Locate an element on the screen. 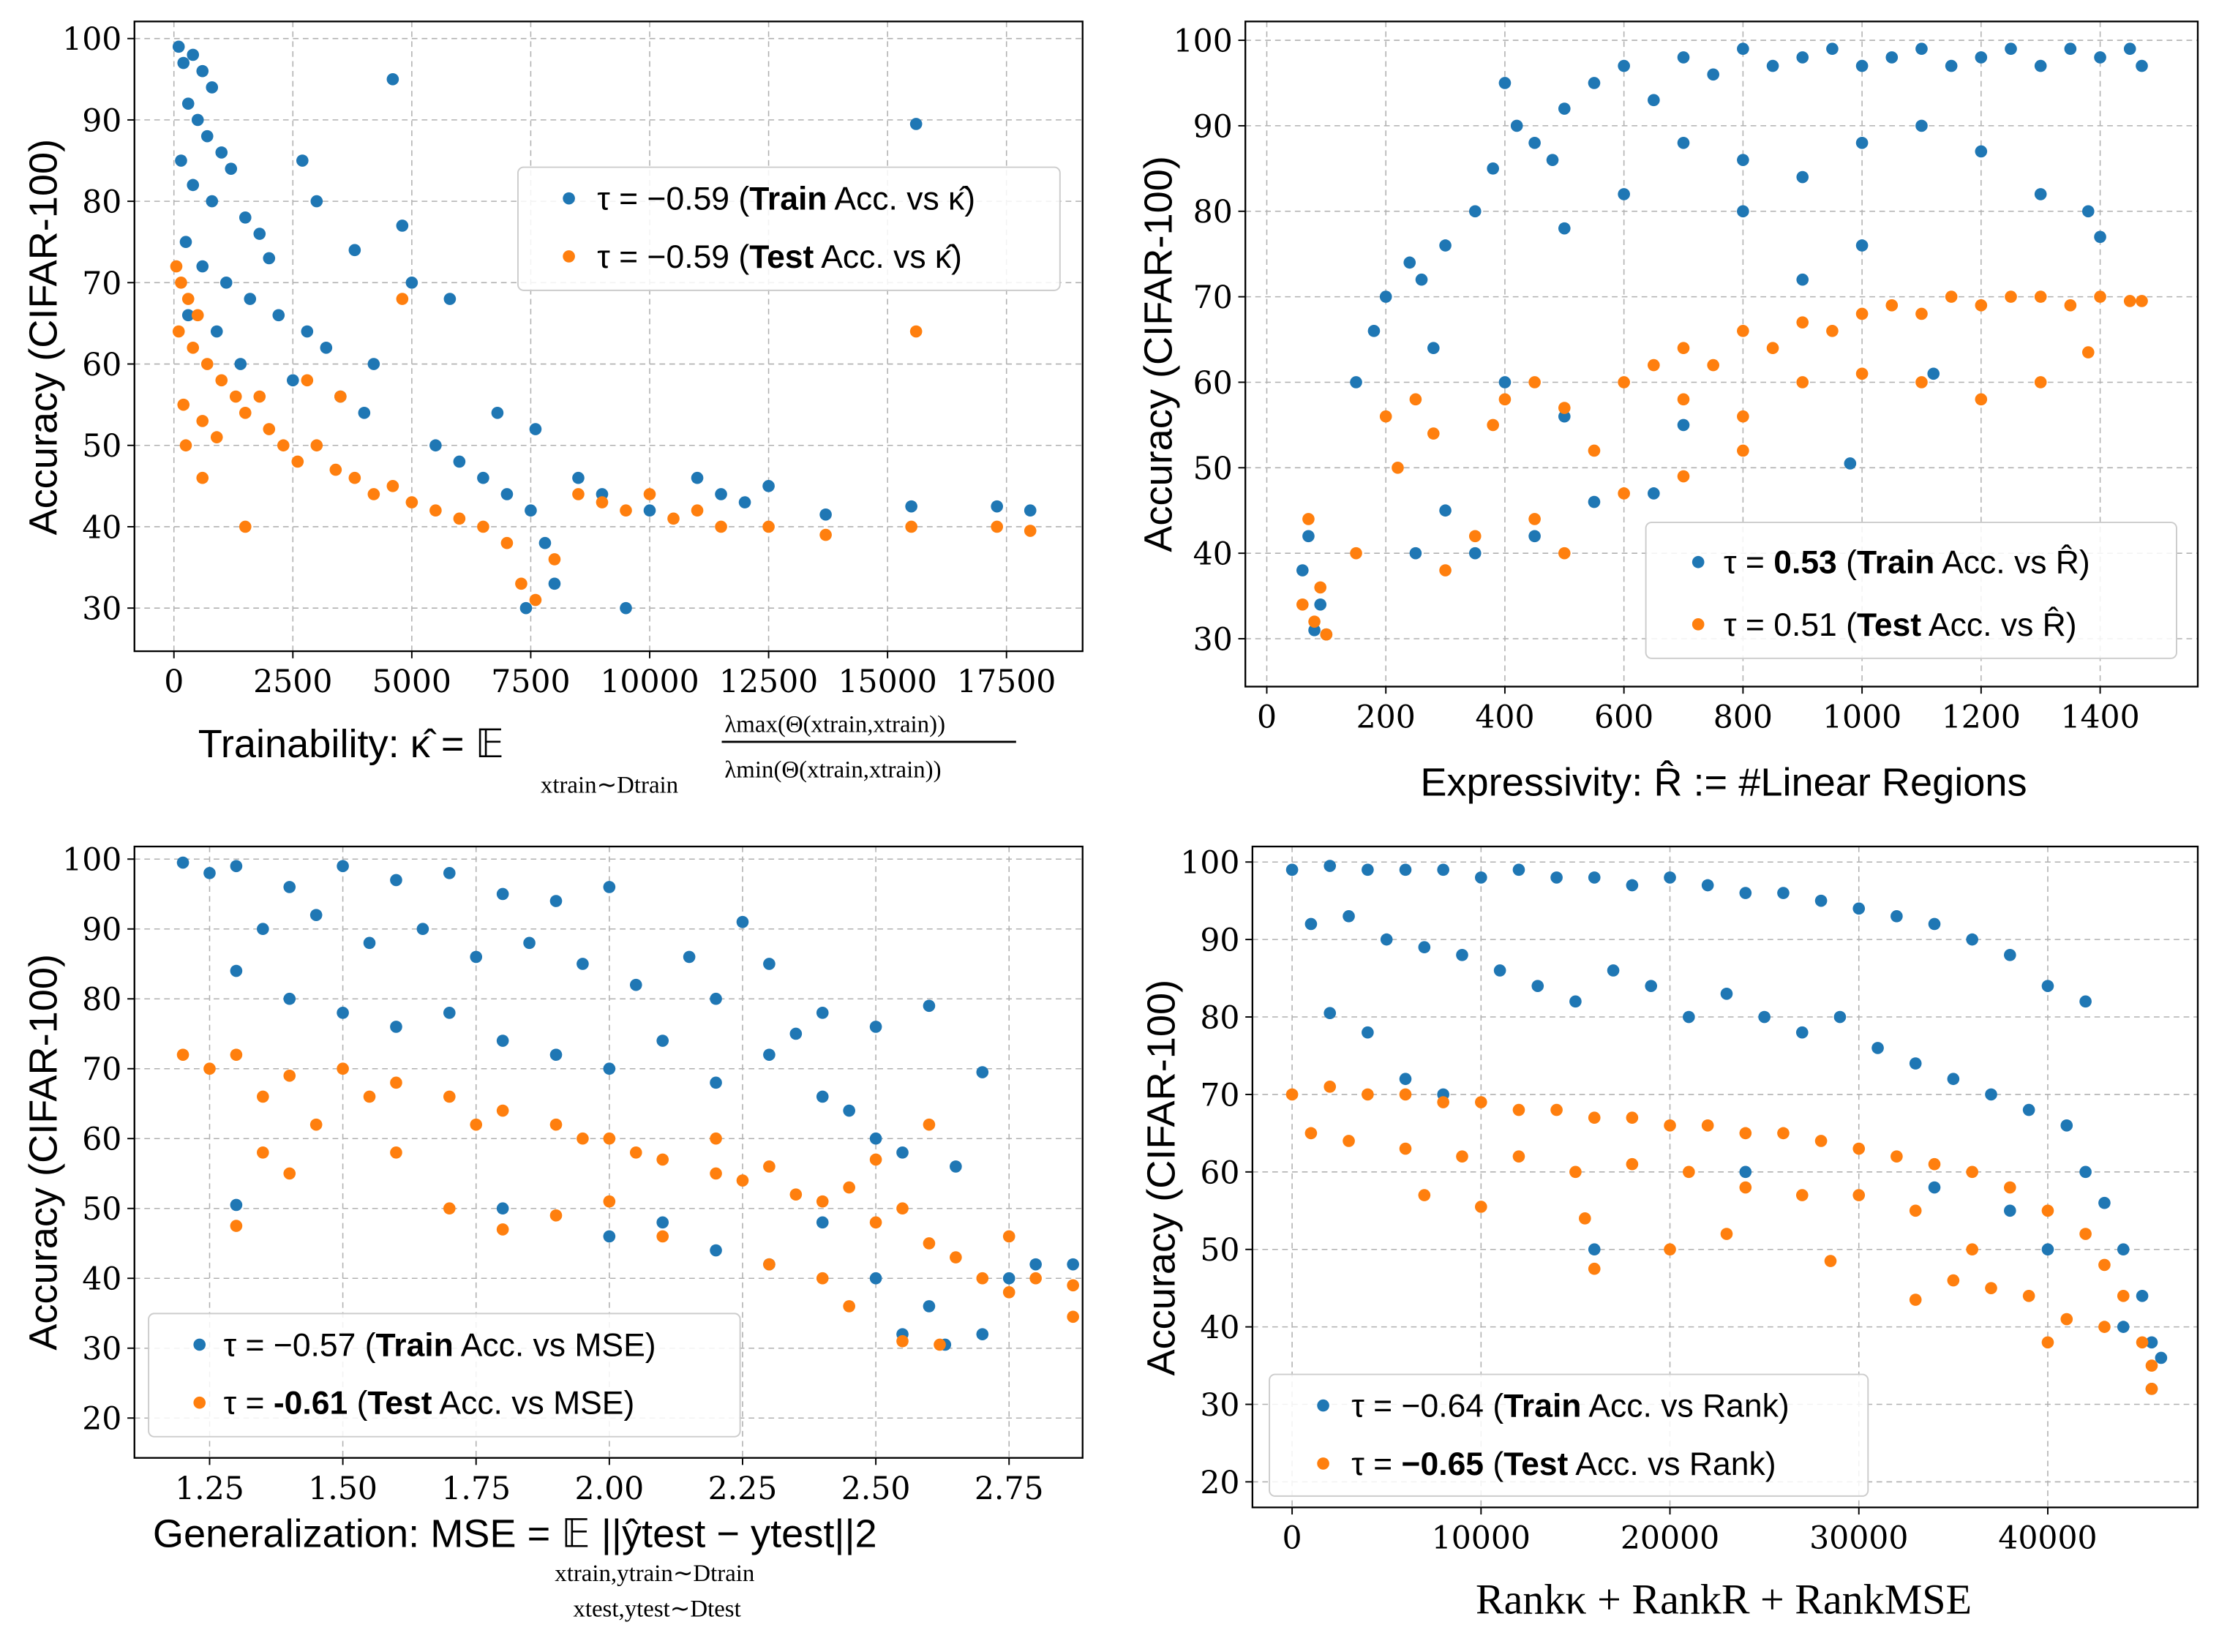 This screenshot has width=2219, height=1652. x-axis-label-2: Expressivity: R̂ := #Linear Regions is located at coordinates (1723, 781).